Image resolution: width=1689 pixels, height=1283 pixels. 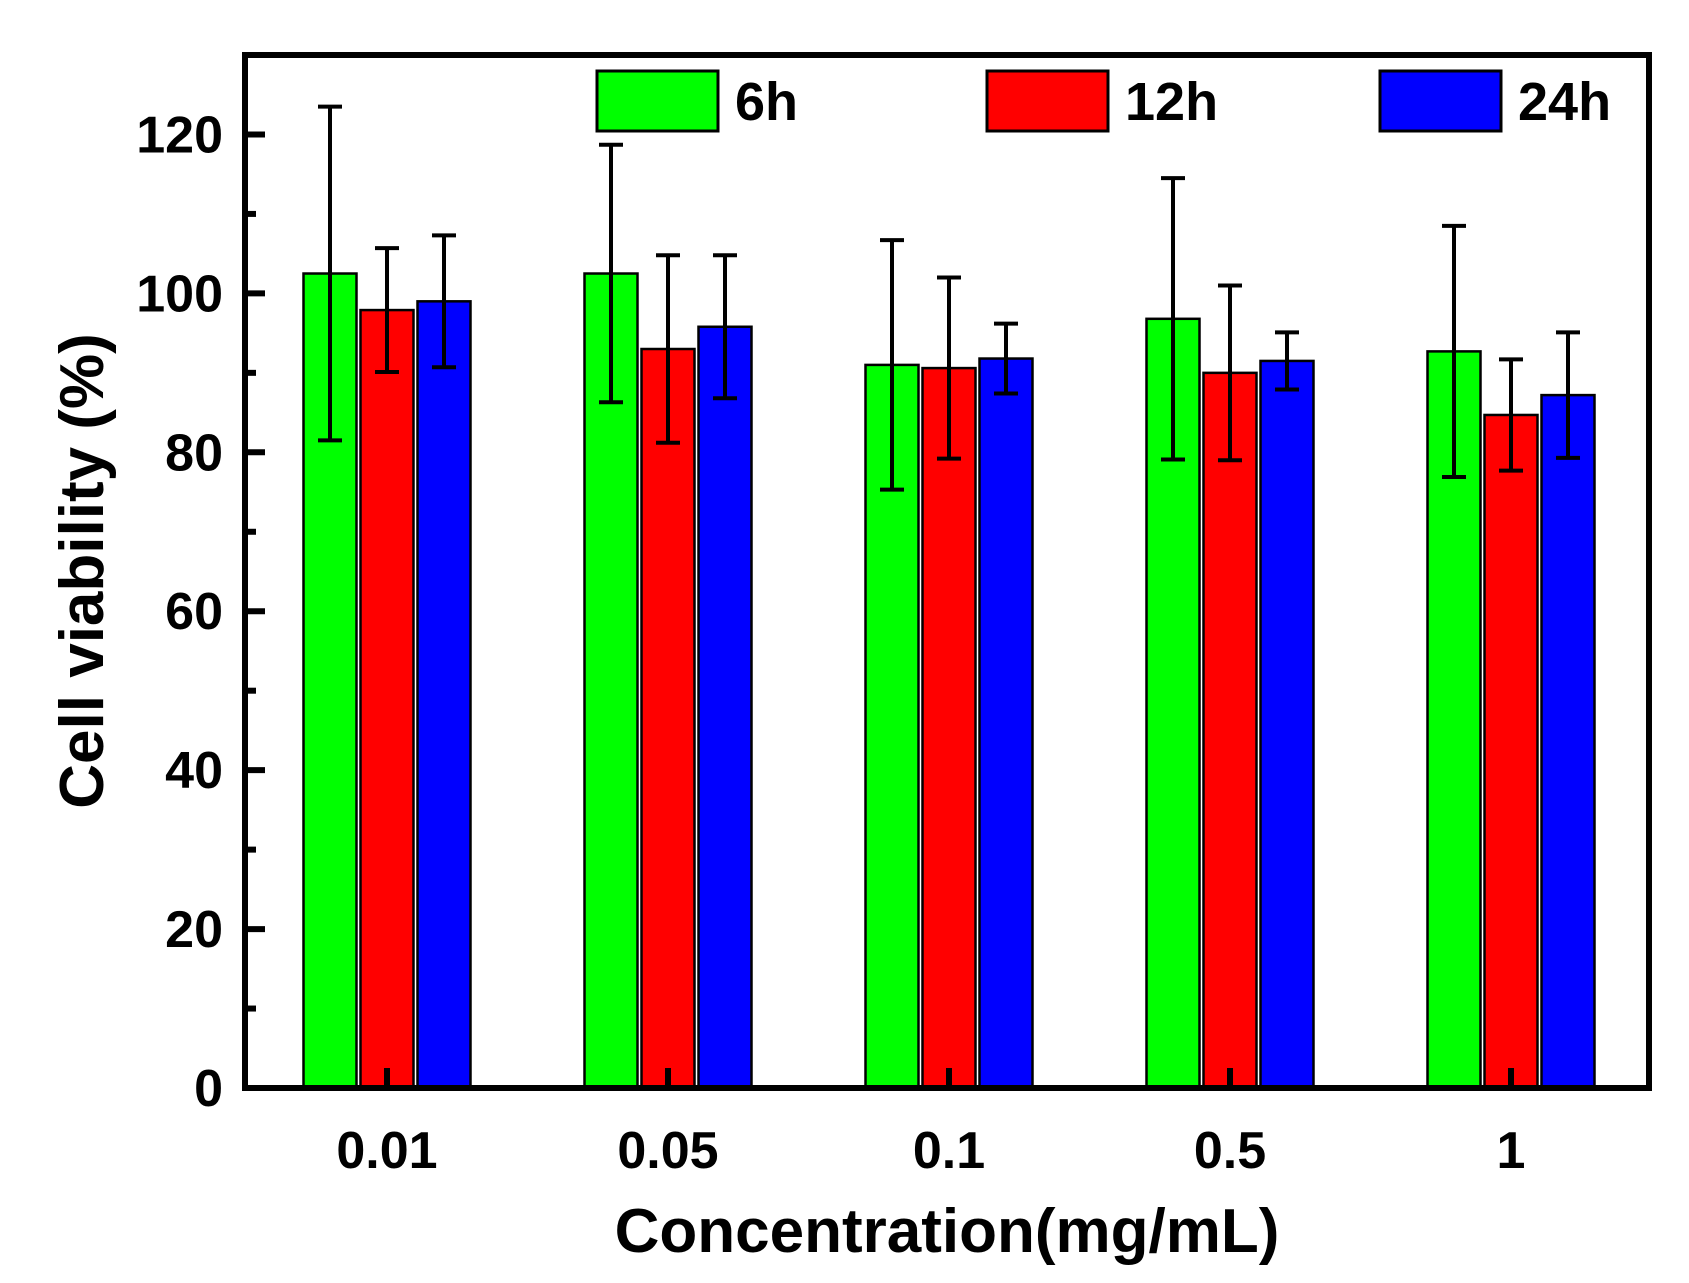 What do you see at coordinates (1006, 723) in the screenshot?
I see `bar-24h-0.1` at bounding box center [1006, 723].